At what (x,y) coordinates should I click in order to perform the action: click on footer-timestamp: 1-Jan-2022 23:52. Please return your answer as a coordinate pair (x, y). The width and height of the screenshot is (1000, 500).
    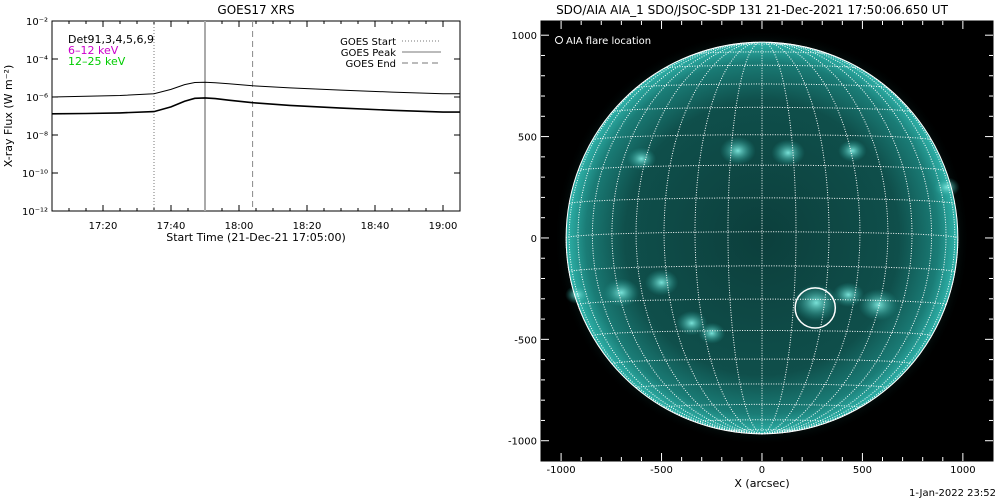
    Looking at the image, I should click on (952, 493).